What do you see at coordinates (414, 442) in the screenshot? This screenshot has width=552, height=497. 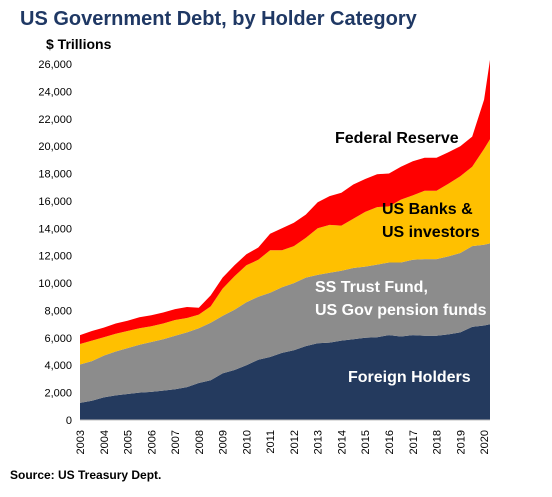 I see `x-tick-label: 2017` at bounding box center [414, 442].